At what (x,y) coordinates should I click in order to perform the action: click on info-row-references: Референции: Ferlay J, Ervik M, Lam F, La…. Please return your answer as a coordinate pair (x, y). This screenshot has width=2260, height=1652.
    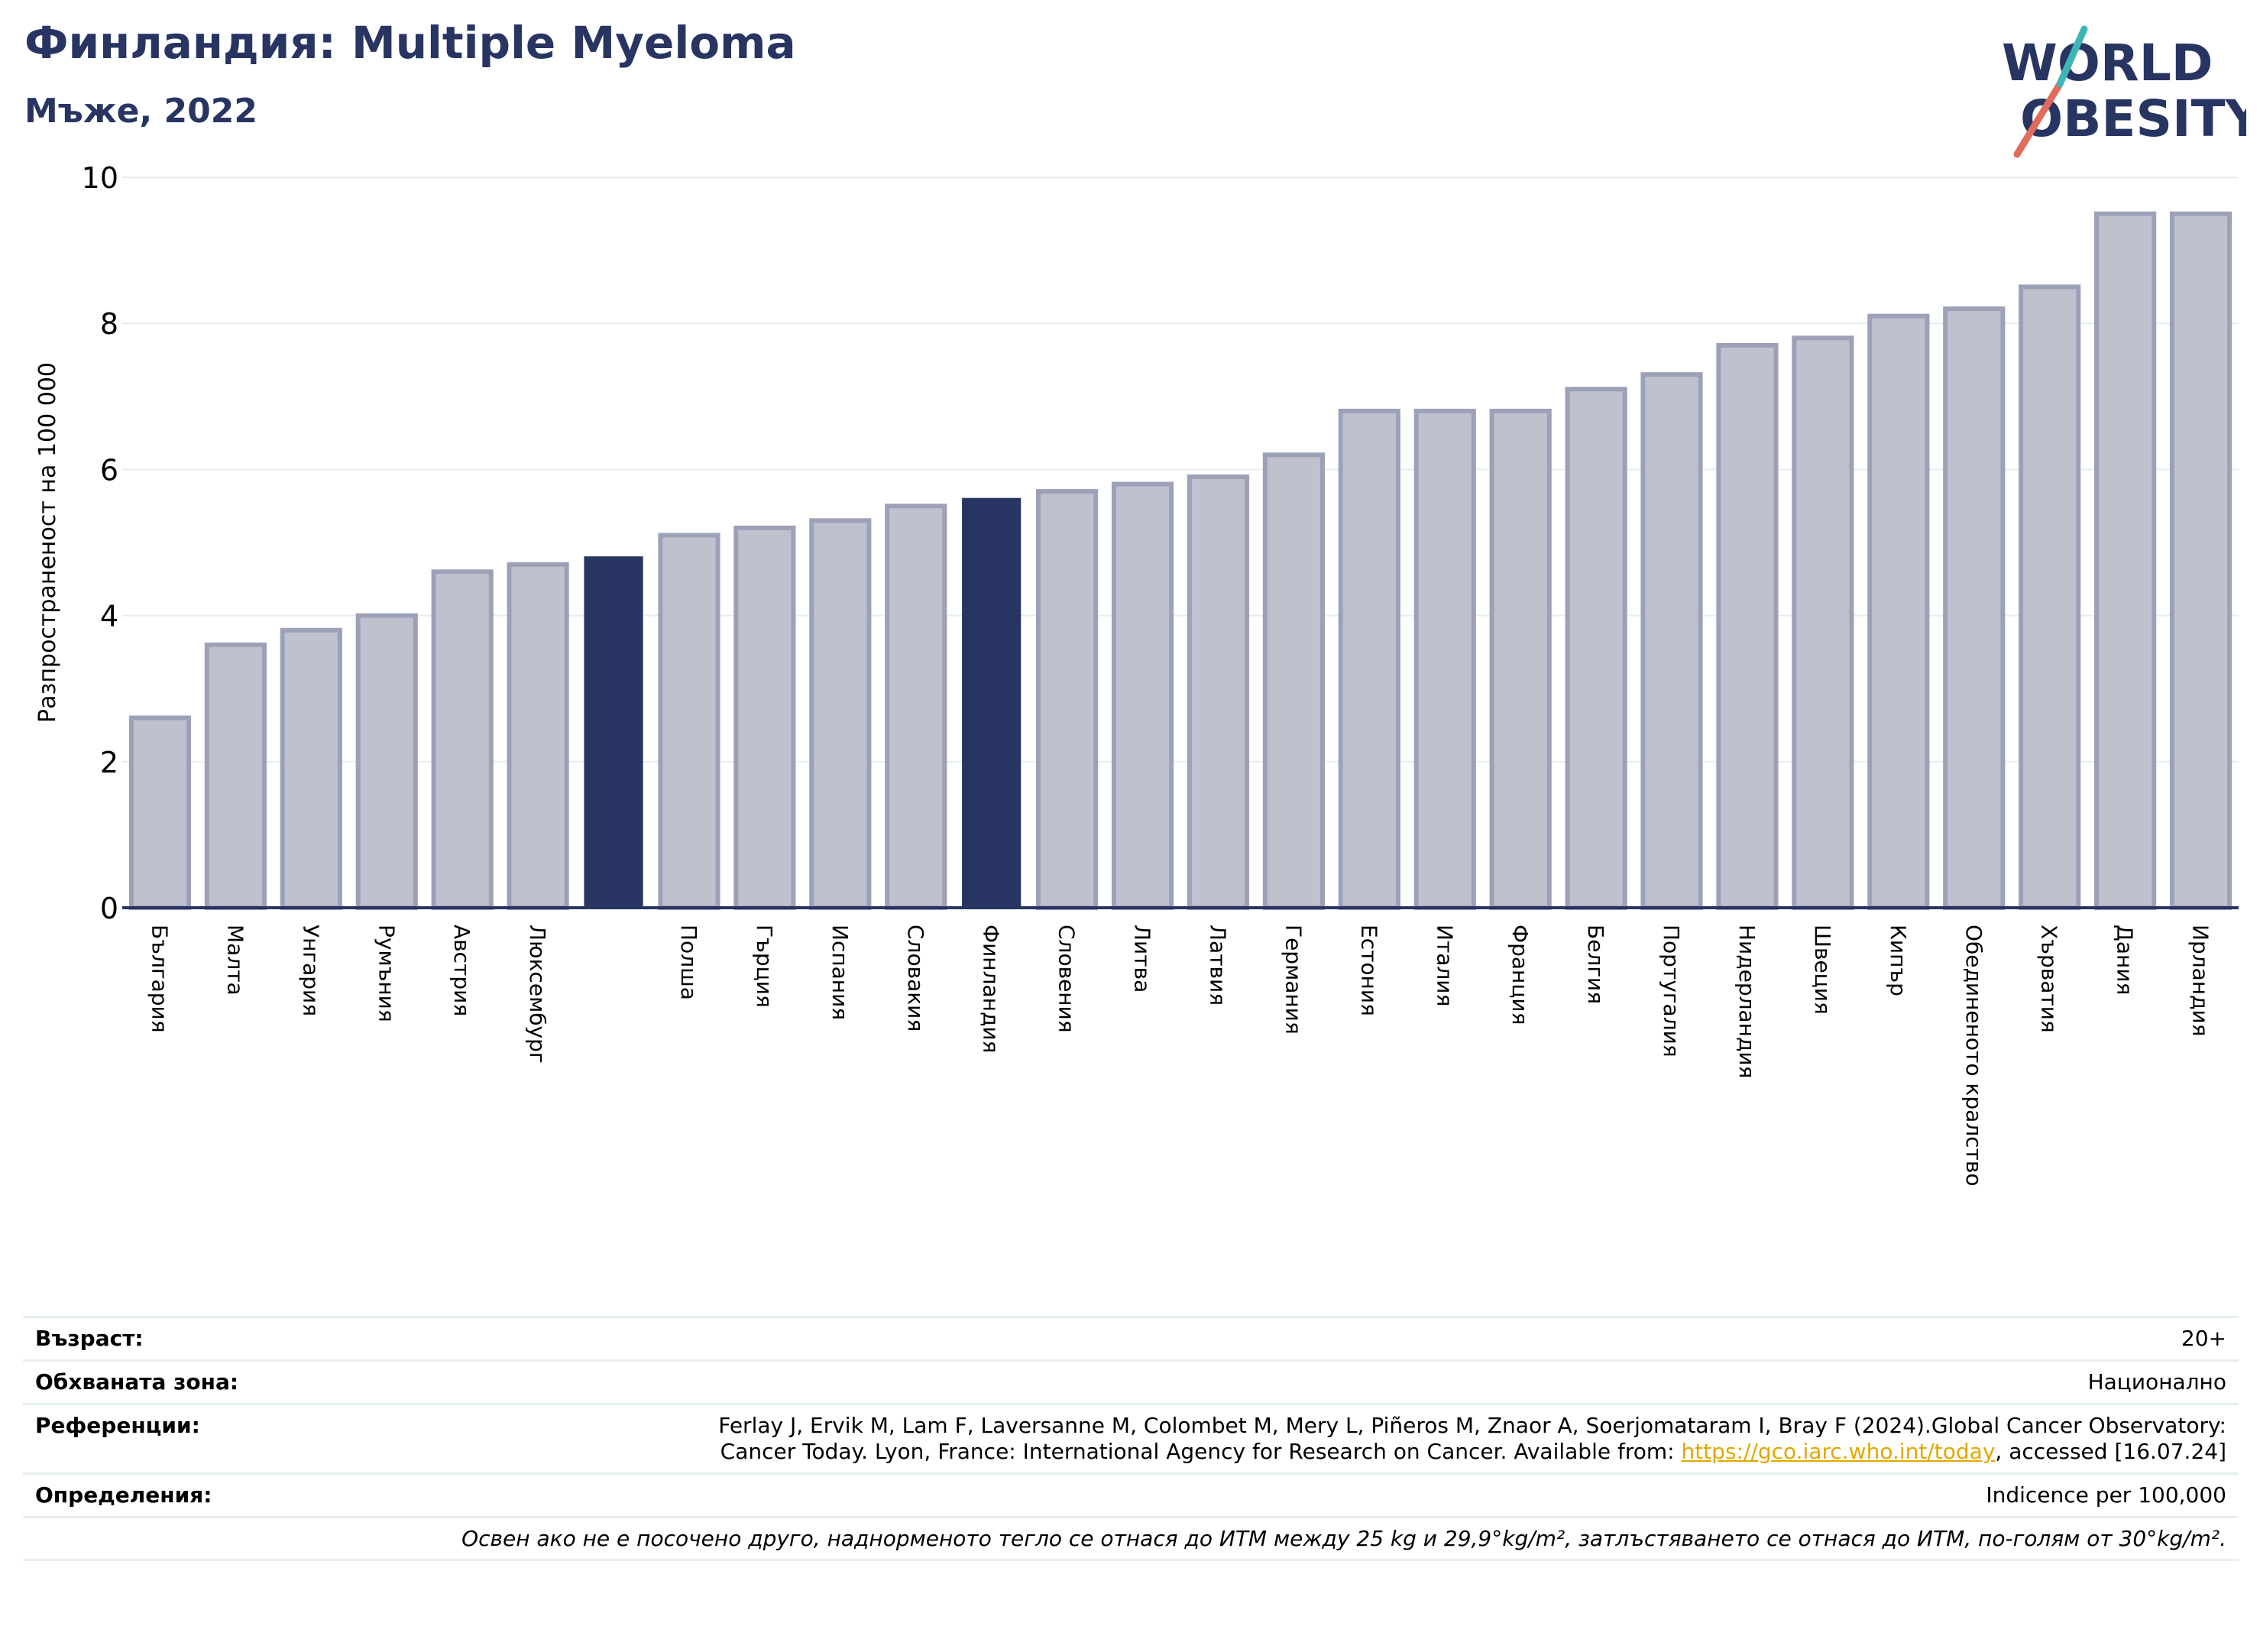
    Looking at the image, I should click on (1131, 1439).